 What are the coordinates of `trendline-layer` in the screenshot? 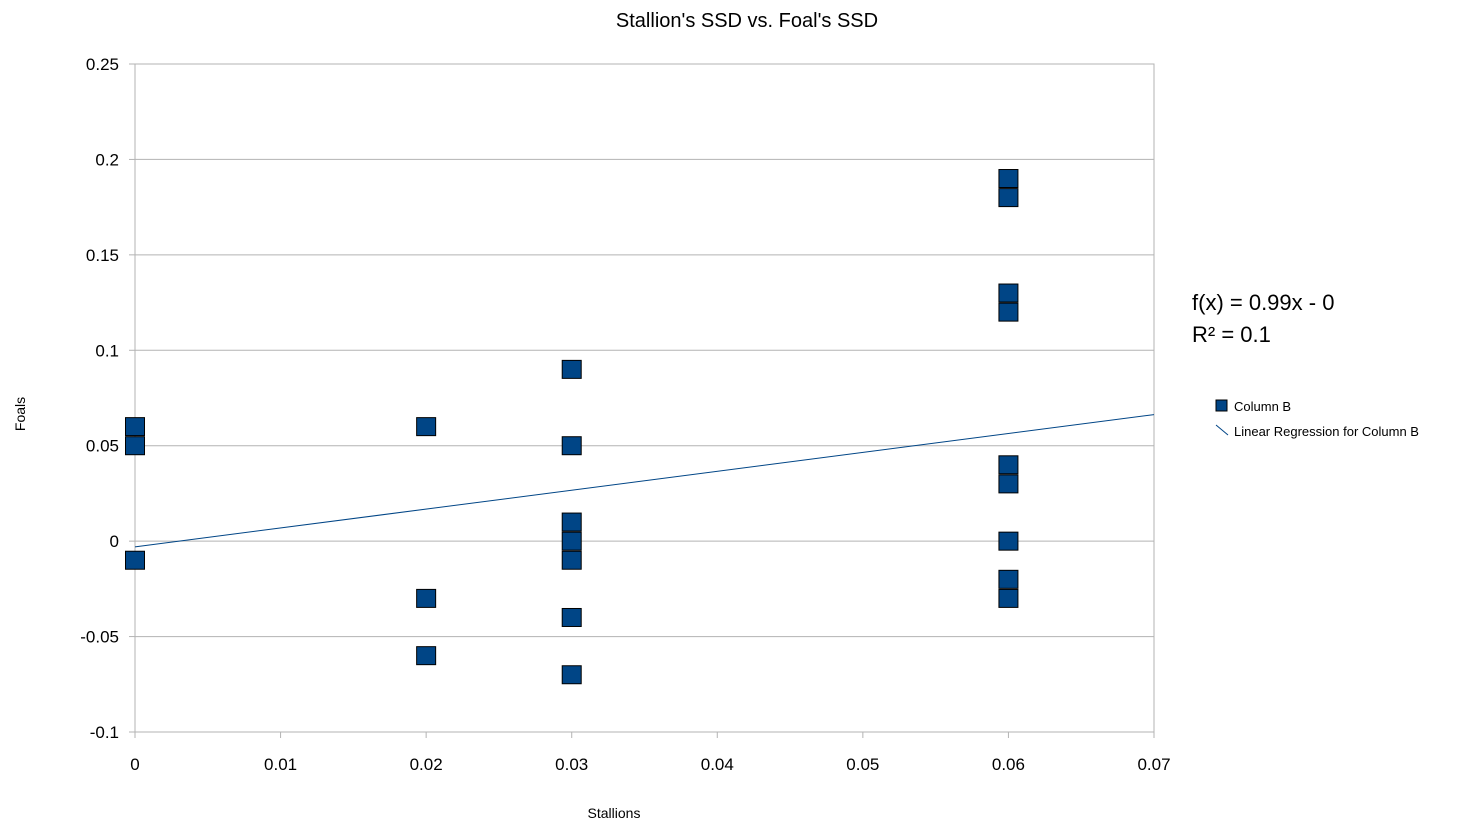 It's located at (644, 481).